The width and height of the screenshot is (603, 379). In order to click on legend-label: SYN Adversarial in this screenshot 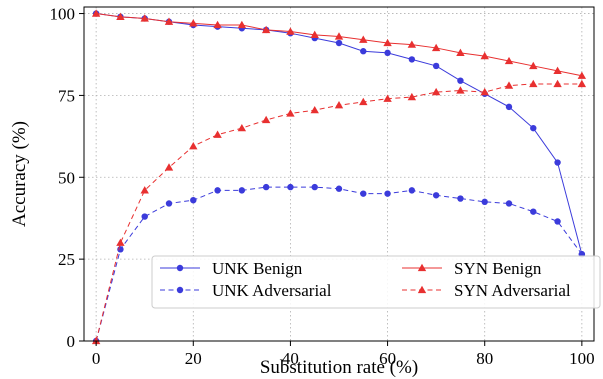, I will do `click(512, 290)`.